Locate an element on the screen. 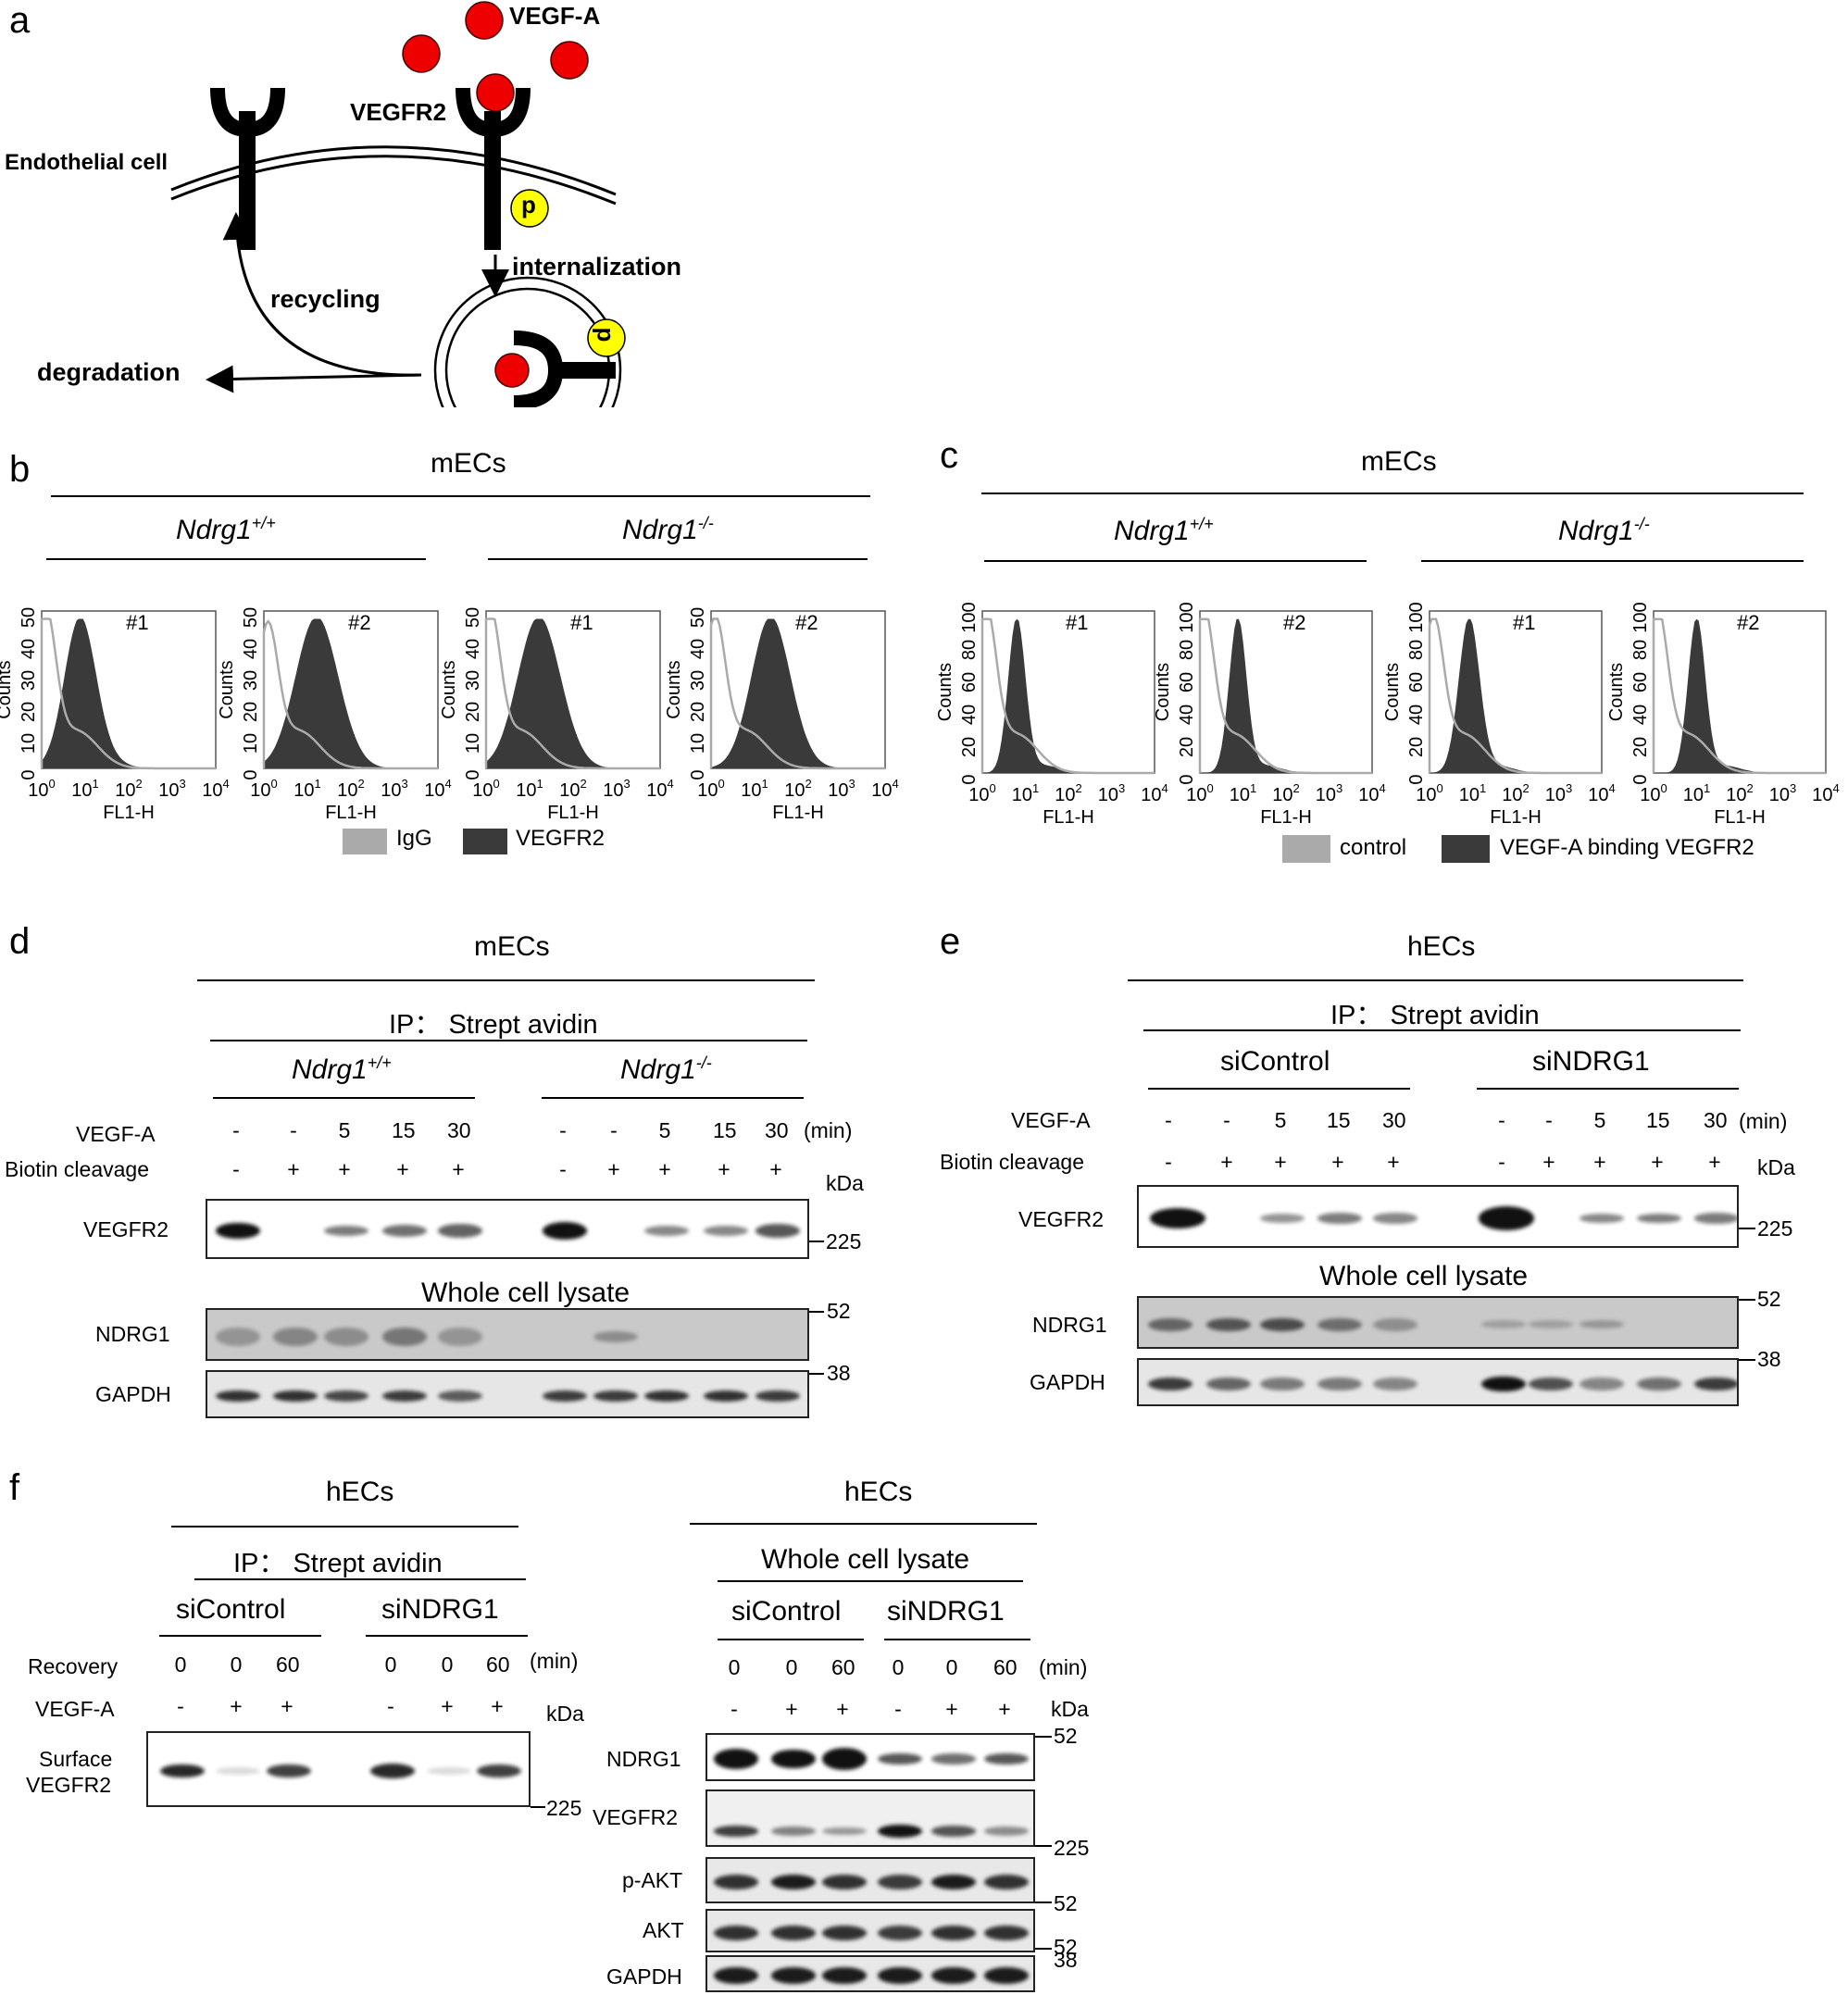 This screenshot has height=1995, width=1848. e-group1-label: siControl is located at coordinates (1275, 1061).